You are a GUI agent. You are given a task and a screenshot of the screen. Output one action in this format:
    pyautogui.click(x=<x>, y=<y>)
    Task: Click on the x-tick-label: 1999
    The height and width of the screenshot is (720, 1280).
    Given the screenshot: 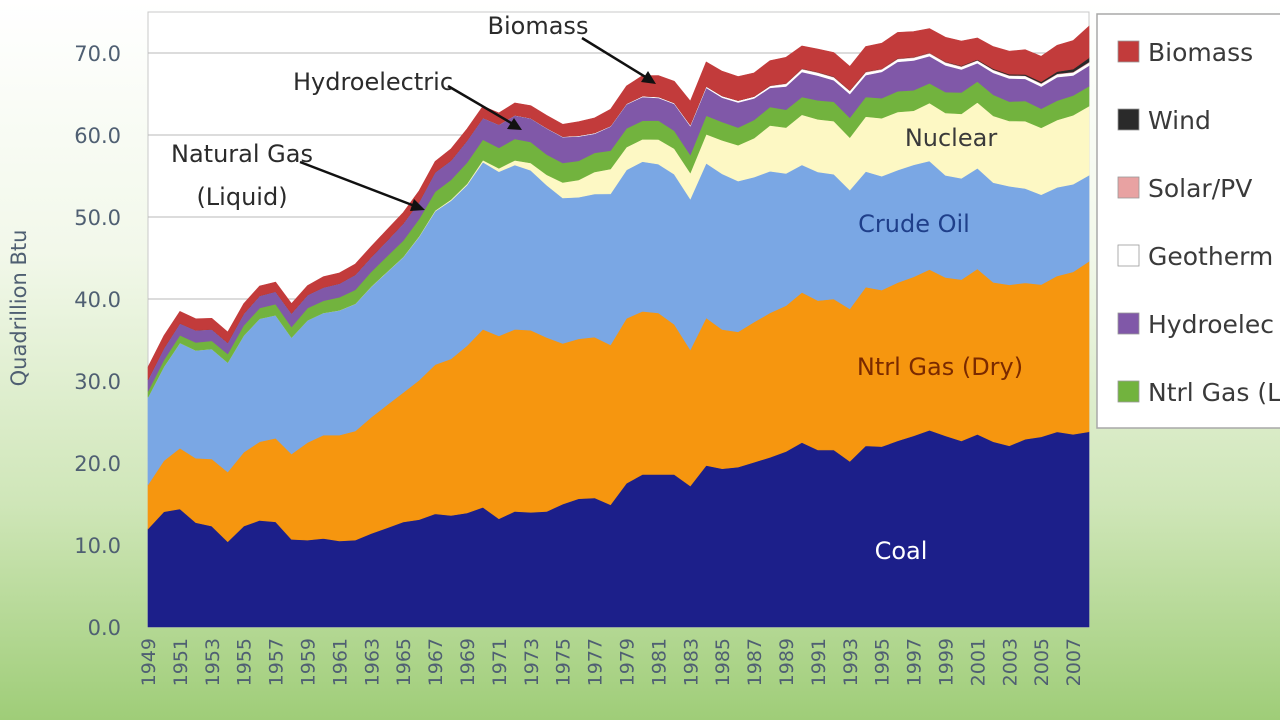 What is the action you would take?
    pyautogui.click(x=947, y=662)
    